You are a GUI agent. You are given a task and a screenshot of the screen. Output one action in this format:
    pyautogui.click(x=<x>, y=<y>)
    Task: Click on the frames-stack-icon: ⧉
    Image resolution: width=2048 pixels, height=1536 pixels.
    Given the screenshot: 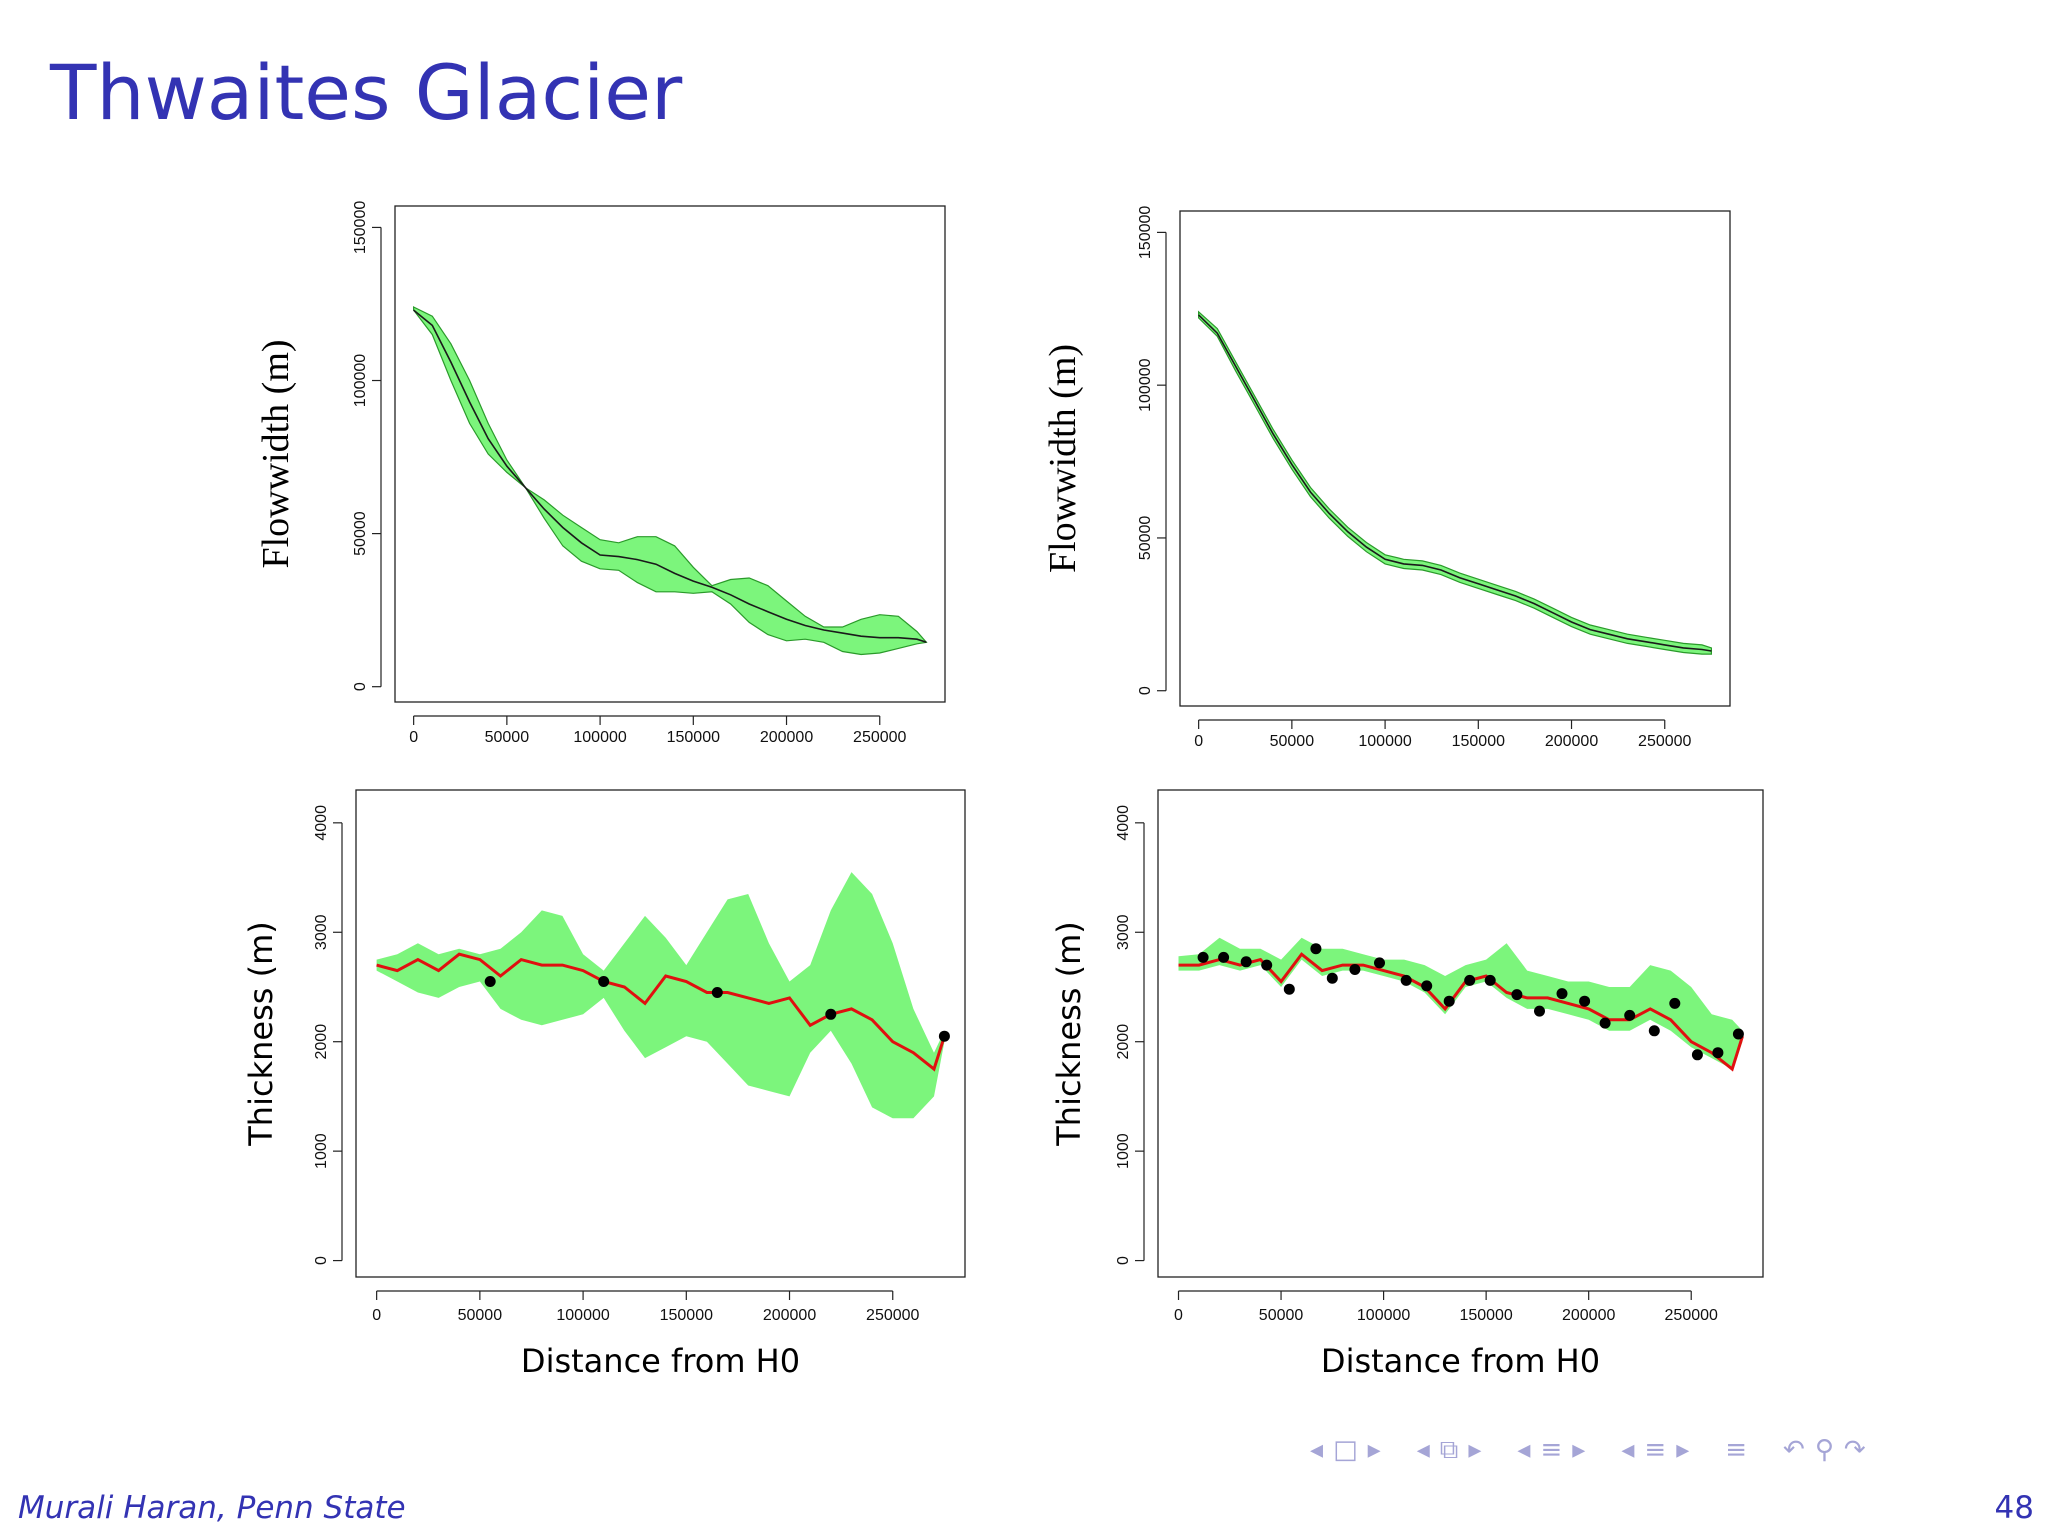 What is the action you would take?
    pyautogui.click(x=1449, y=1449)
    